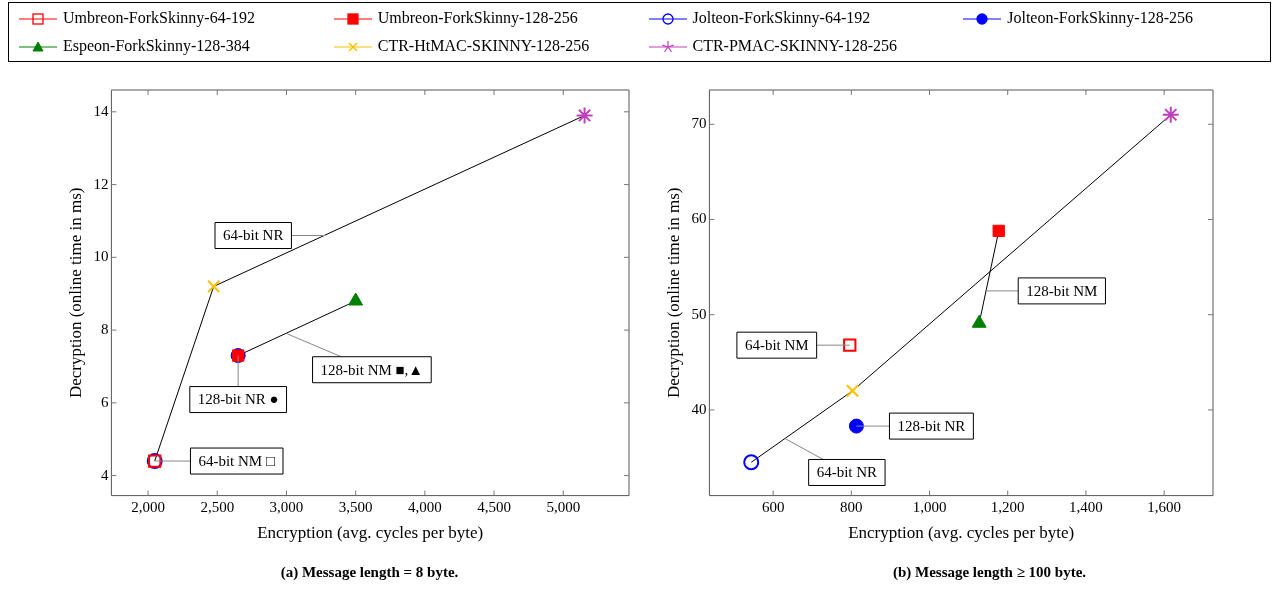  I want to click on x-tick-label: 5,000, so click(563, 506).